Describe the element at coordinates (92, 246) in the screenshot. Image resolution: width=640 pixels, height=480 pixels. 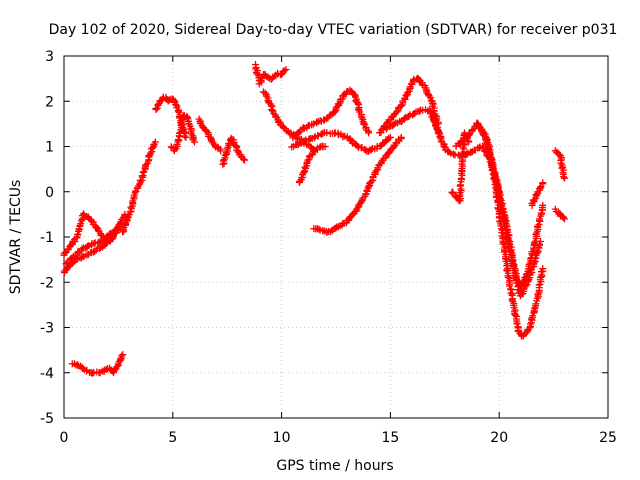
I see `series-arc-early-mid` at that location.